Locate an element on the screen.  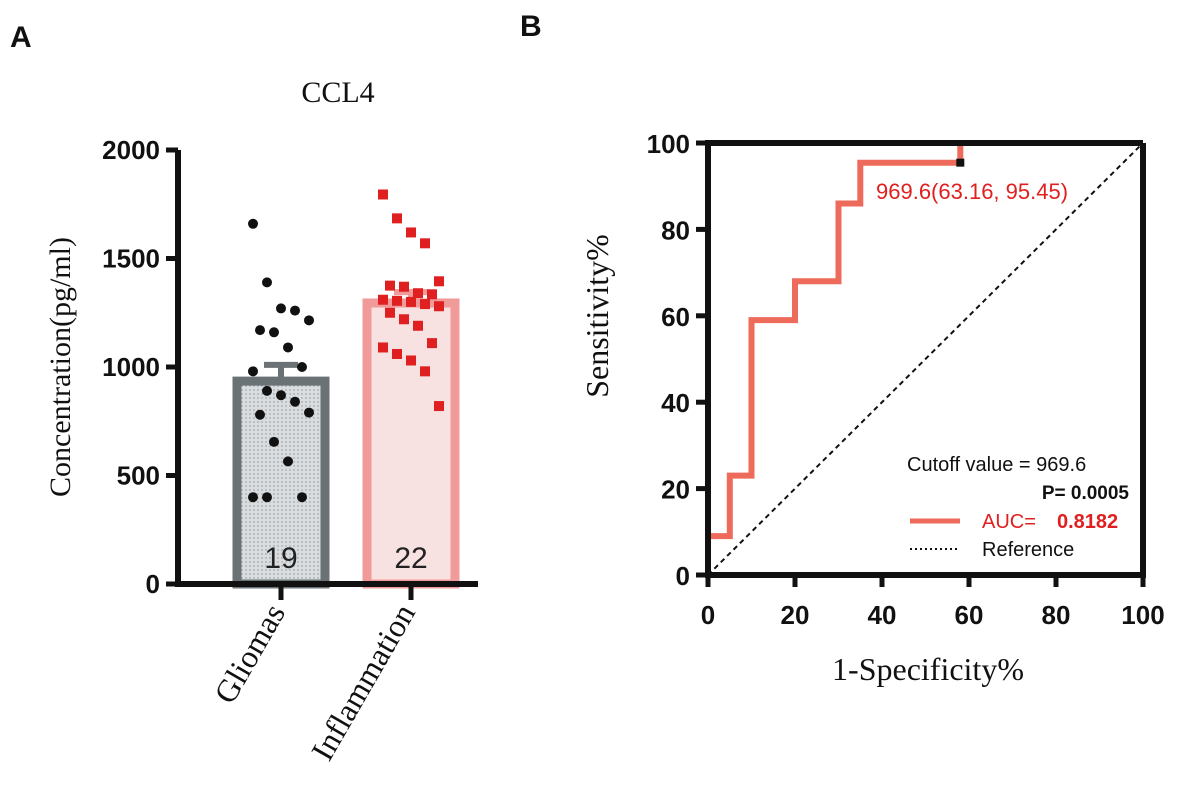
y-tick-label: 1000 is located at coordinates (131, 367).